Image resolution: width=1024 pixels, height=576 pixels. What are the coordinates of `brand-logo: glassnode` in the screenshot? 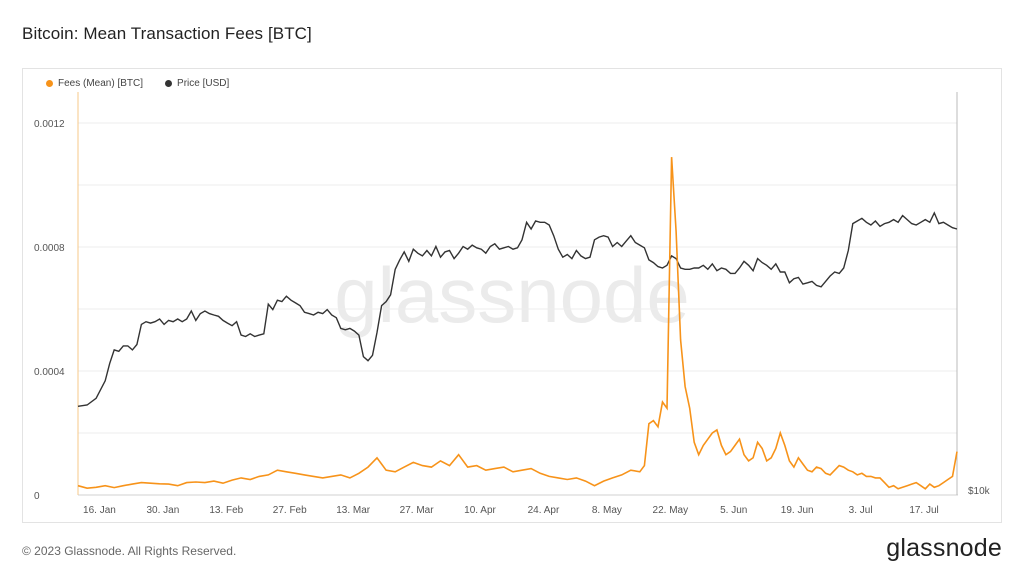 It's located at (944, 548).